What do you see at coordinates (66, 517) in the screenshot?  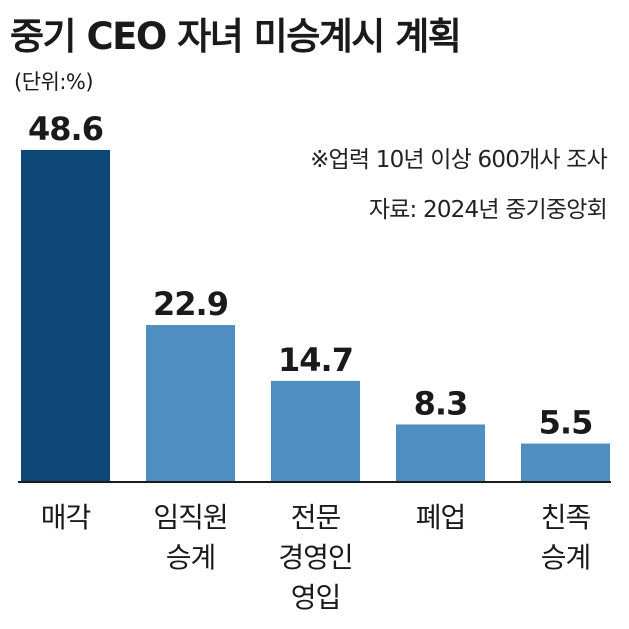 I see `category-label-1-line-1: 매각` at bounding box center [66, 517].